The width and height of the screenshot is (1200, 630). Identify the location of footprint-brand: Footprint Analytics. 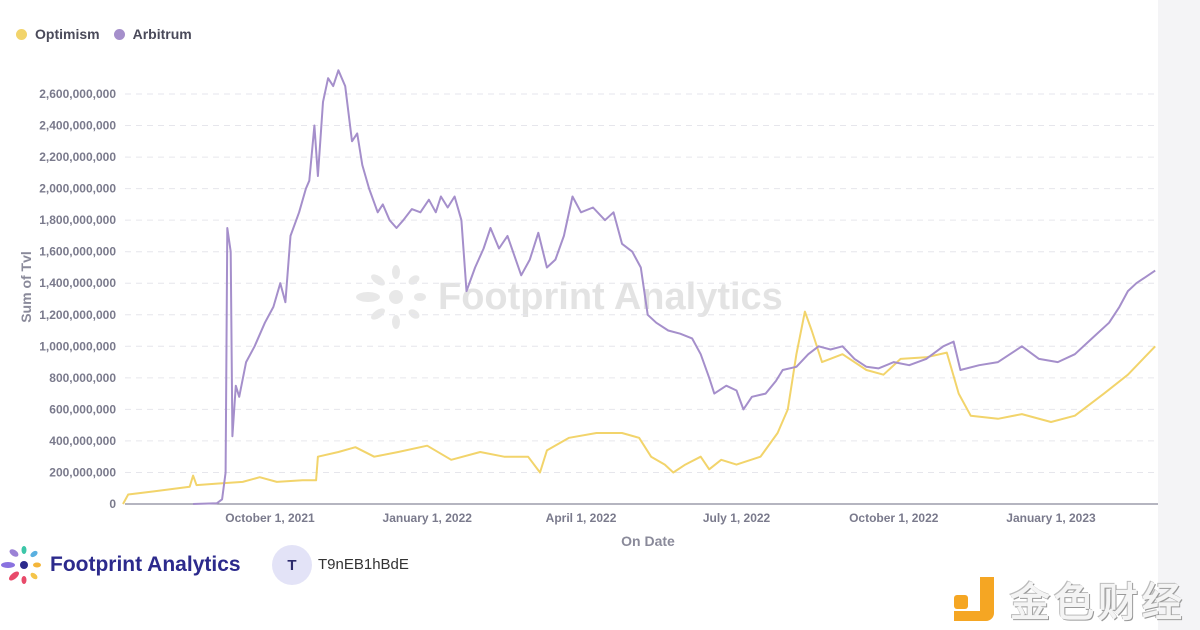
(120, 565).